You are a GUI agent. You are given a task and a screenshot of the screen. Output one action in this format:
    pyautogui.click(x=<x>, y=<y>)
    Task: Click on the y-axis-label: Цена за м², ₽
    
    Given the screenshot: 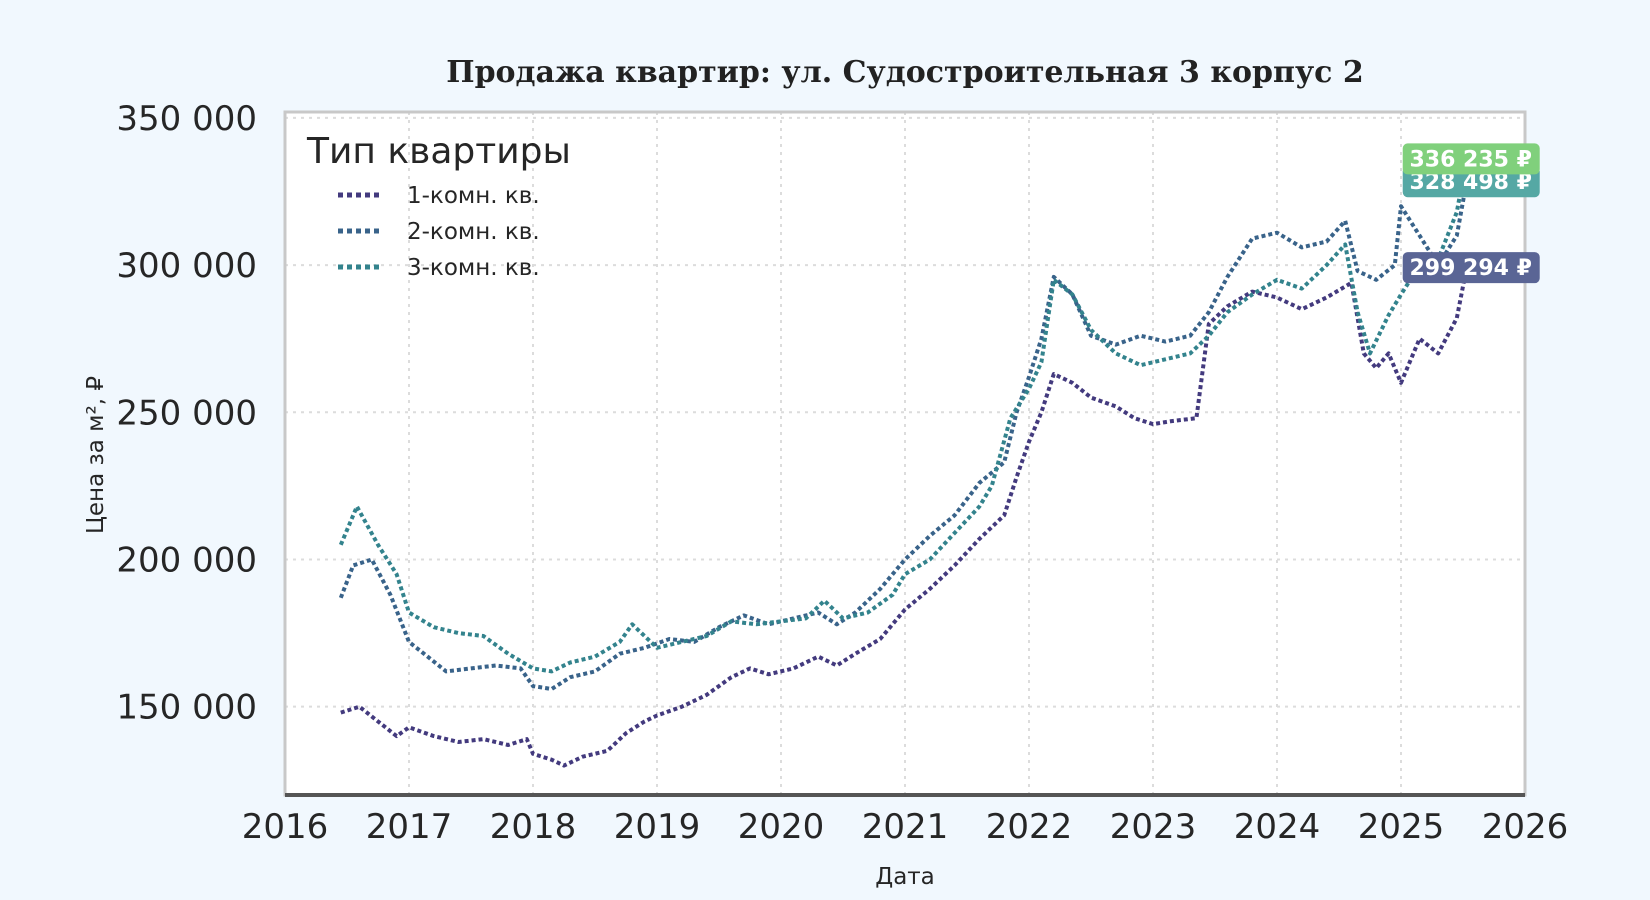 What is the action you would take?
    pyautogui.click(x=96, y=455)
    